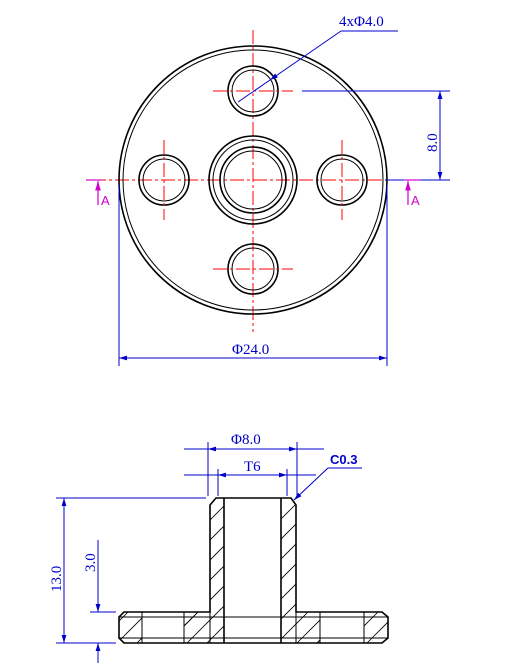  What do you see at coordinates (317, 58) in the screenshot?
I see `hole-callout: 4xΦ4.0` at bounding box center [317, 58].